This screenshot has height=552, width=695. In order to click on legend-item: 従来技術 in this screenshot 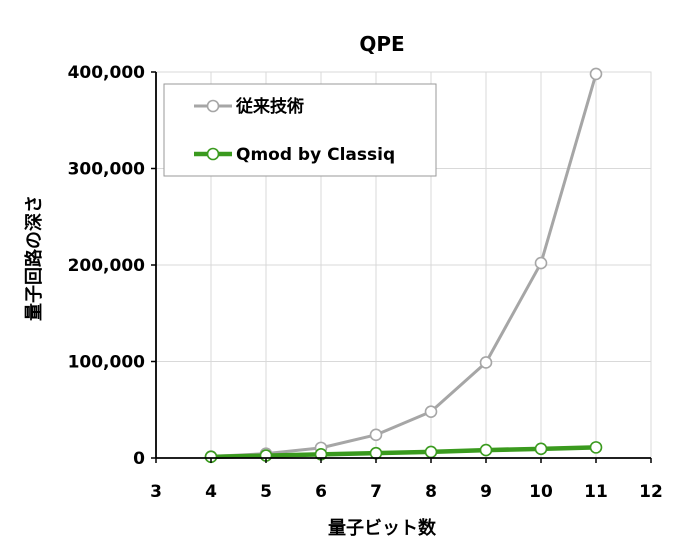, I will do `click(249, 106)`.